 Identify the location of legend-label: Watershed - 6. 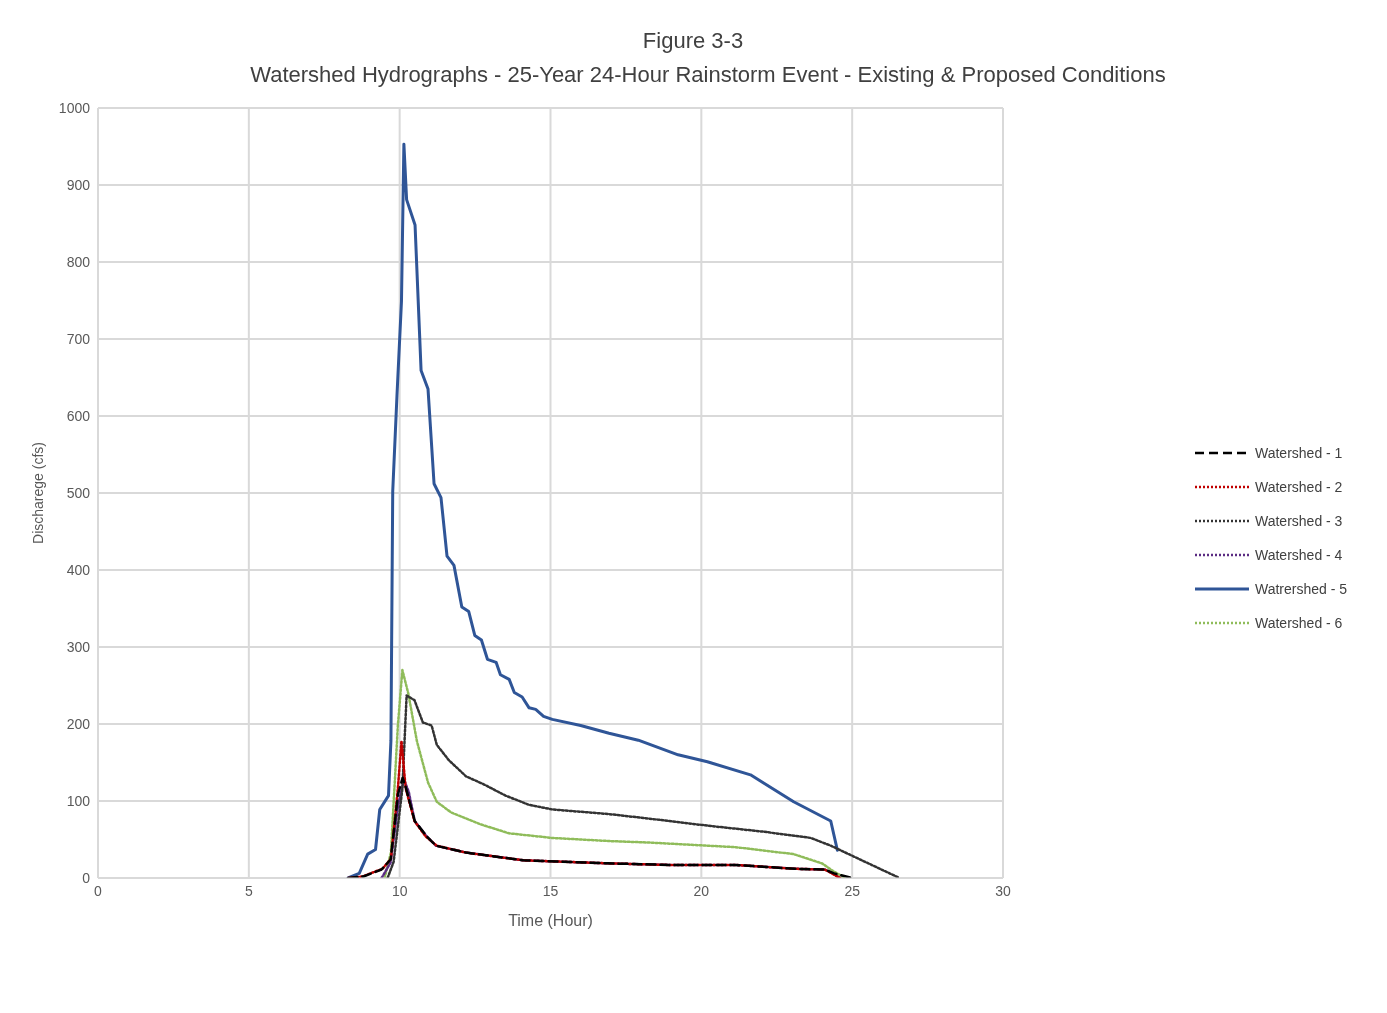
(1299, 623).